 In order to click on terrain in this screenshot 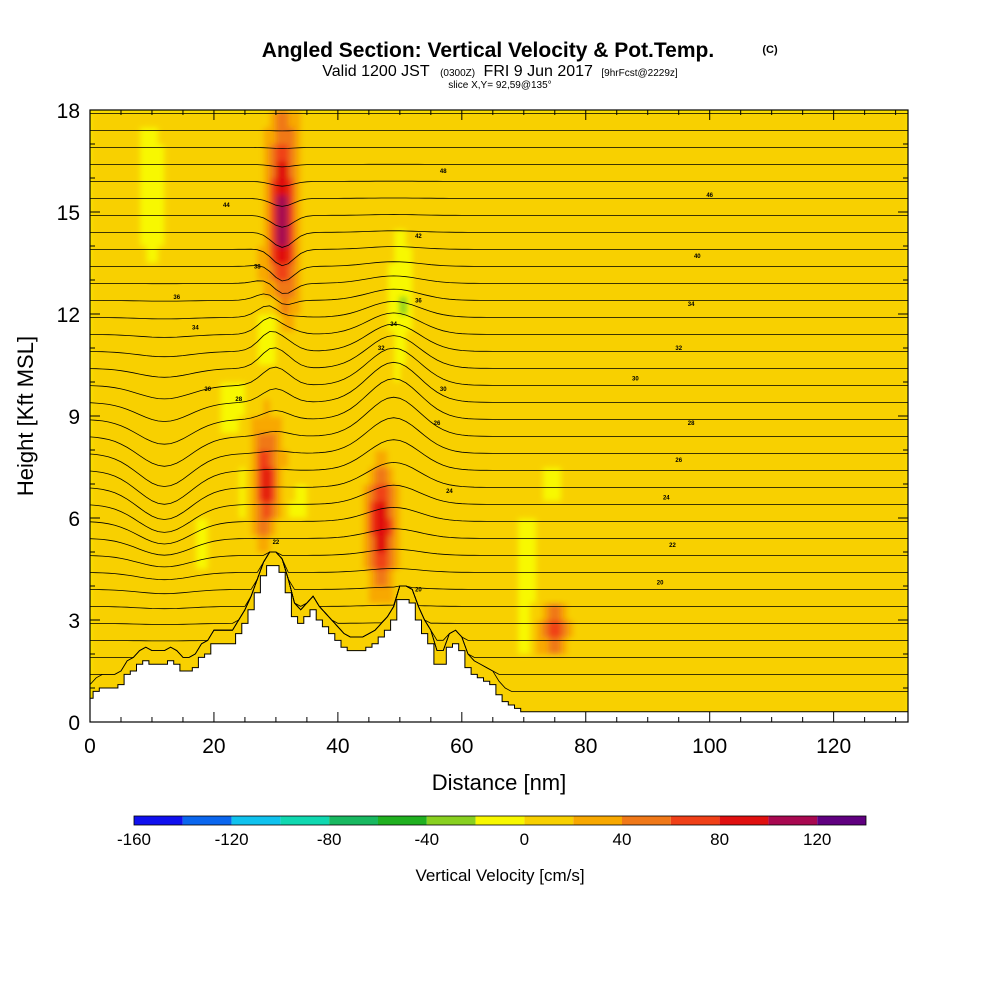, I will do `click(499, 643)`.